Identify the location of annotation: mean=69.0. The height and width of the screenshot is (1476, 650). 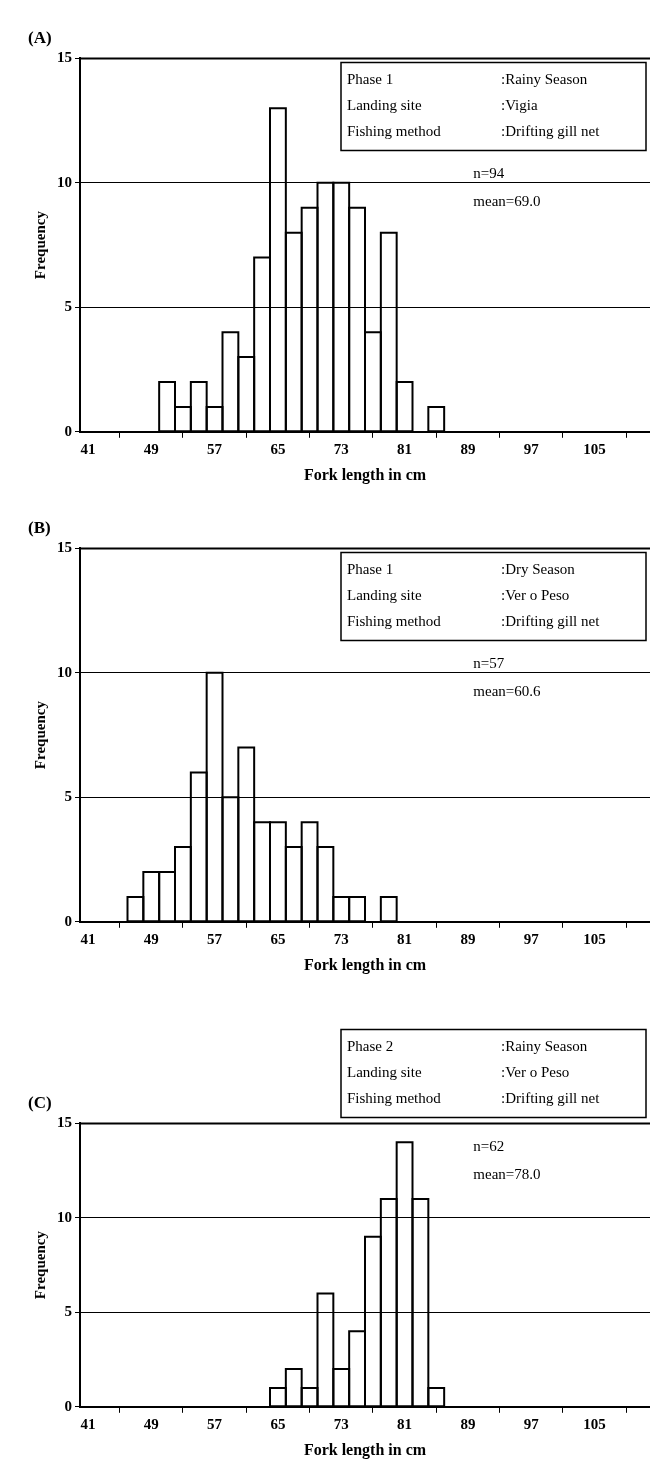
(507, 201).